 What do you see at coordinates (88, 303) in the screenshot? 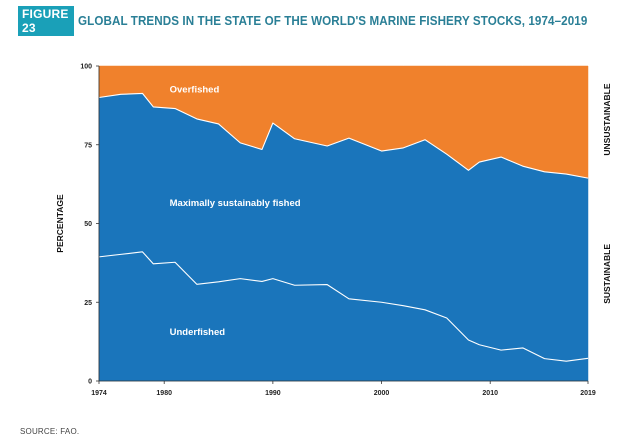
I see `y-tick-label: 25` at bounding box center [88, 303].